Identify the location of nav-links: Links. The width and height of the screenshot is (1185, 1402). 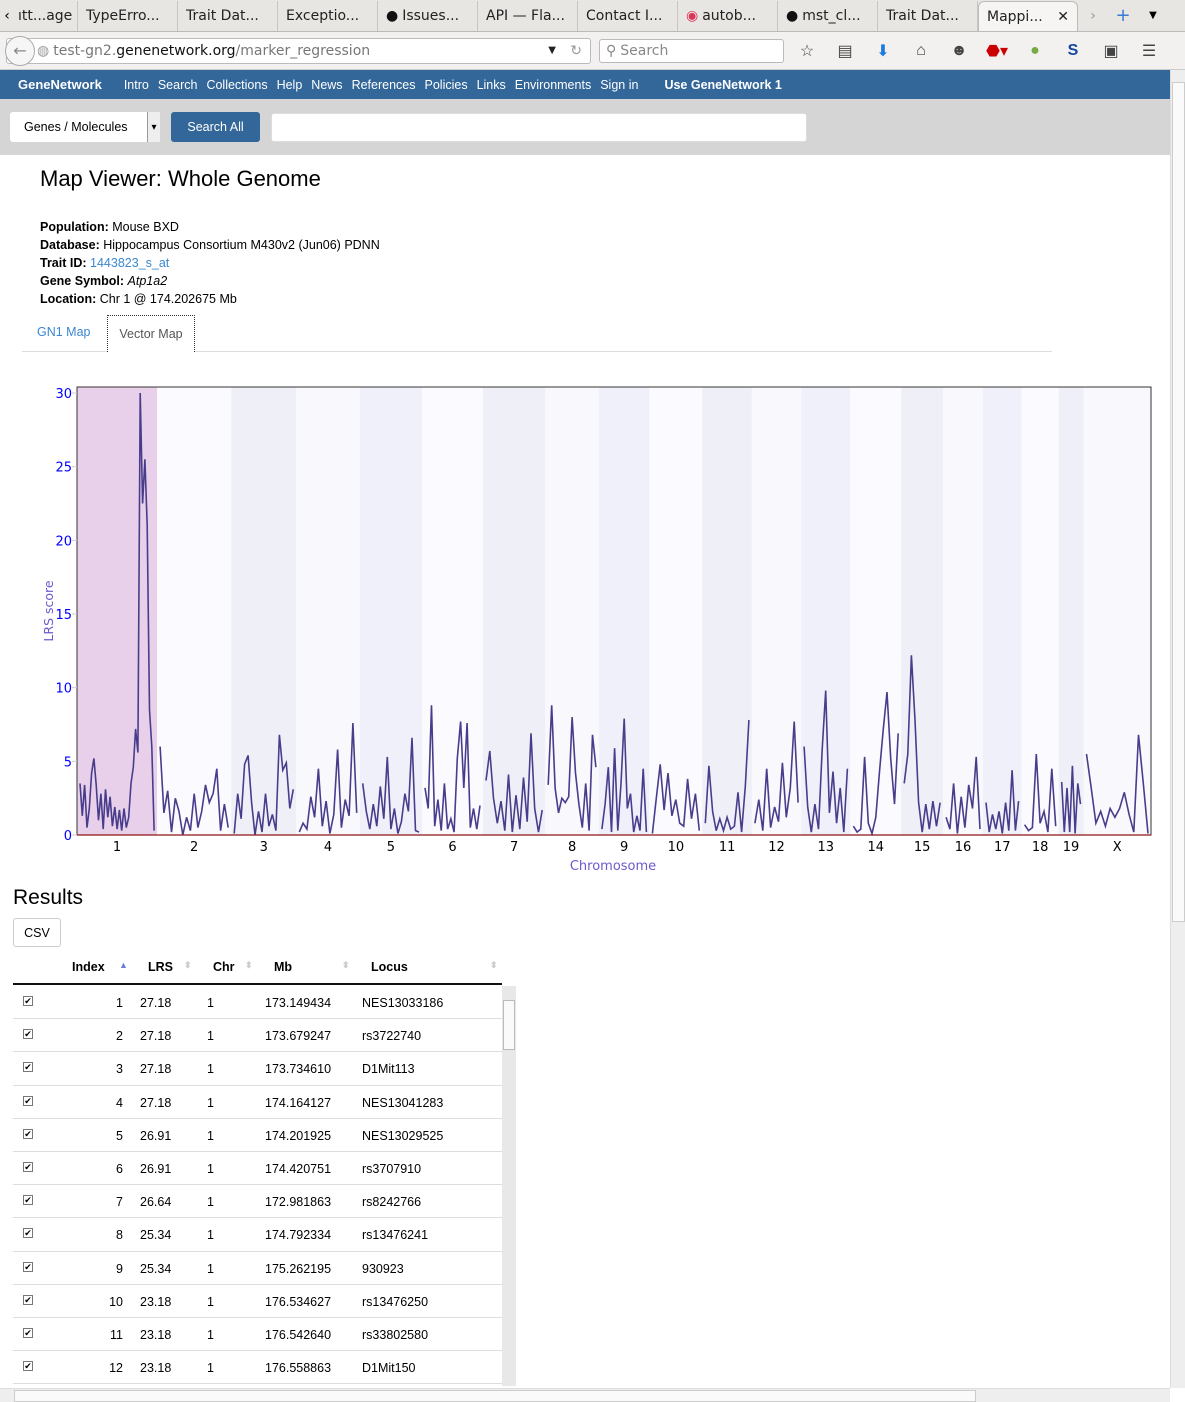
(491, 84).